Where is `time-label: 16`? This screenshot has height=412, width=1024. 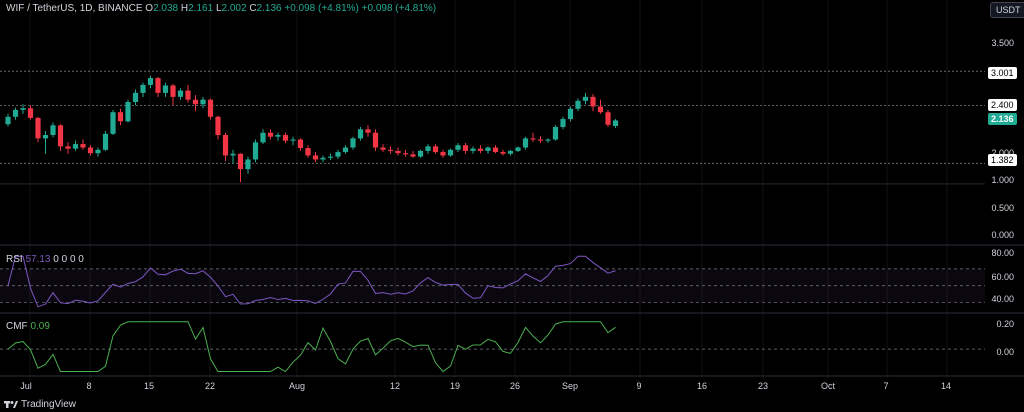
time-label: 16 is located at coordinates (701, 386).